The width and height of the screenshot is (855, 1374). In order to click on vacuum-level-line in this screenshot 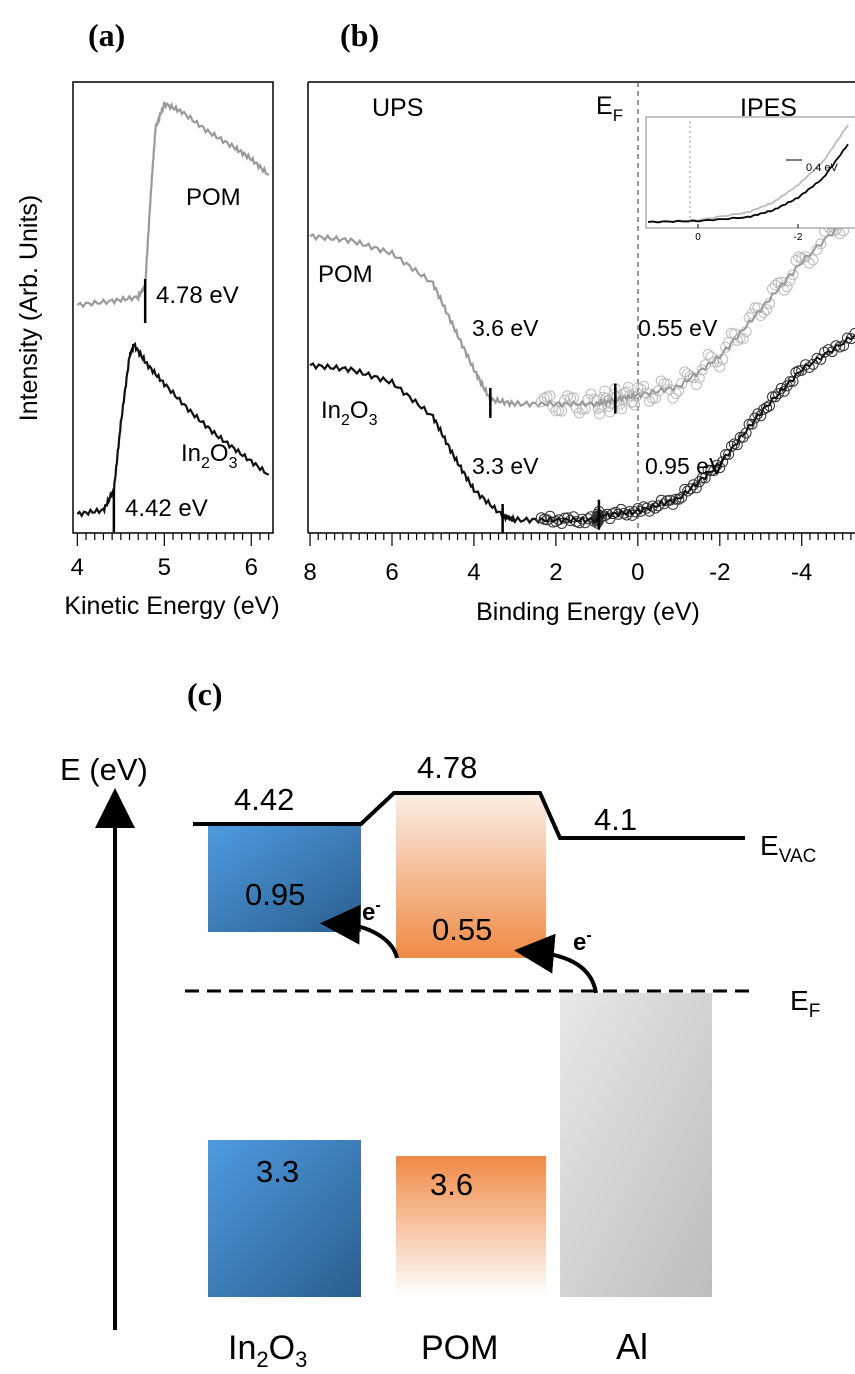, I will do `click(469, 815)`.